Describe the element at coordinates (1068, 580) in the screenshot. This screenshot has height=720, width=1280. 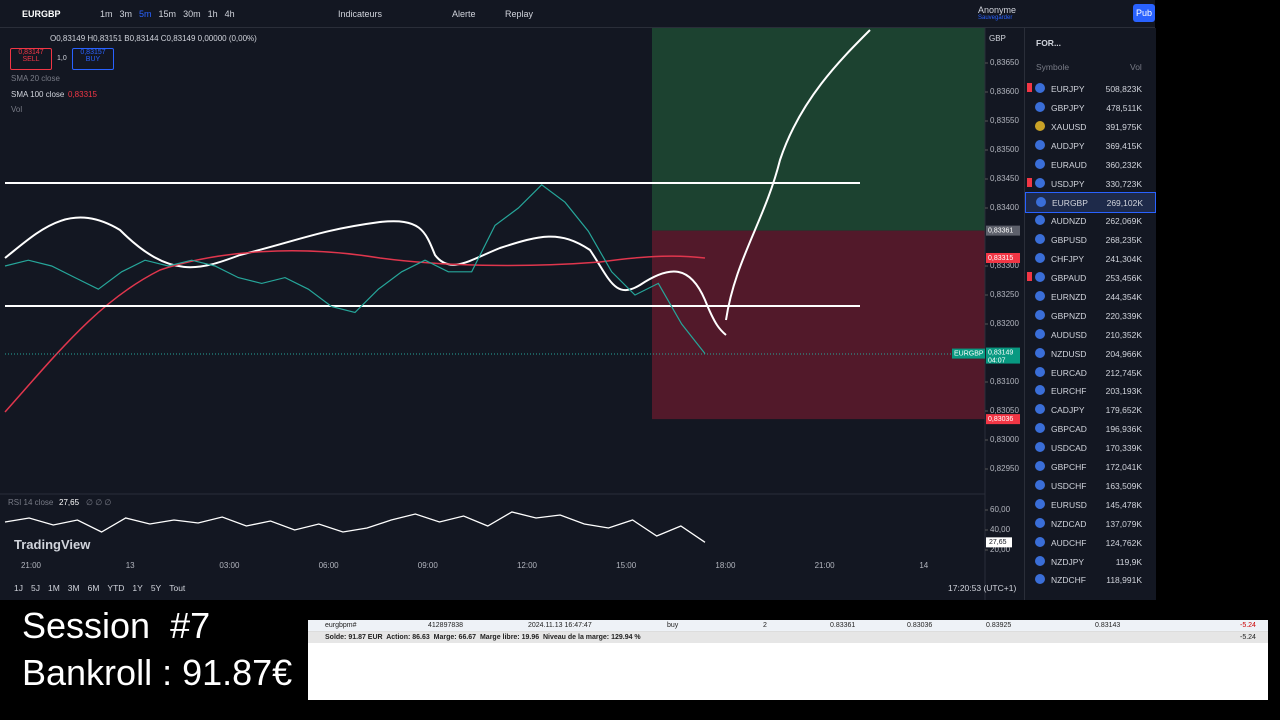
I see `watchlist-symbol: NZDCHF` at that location.